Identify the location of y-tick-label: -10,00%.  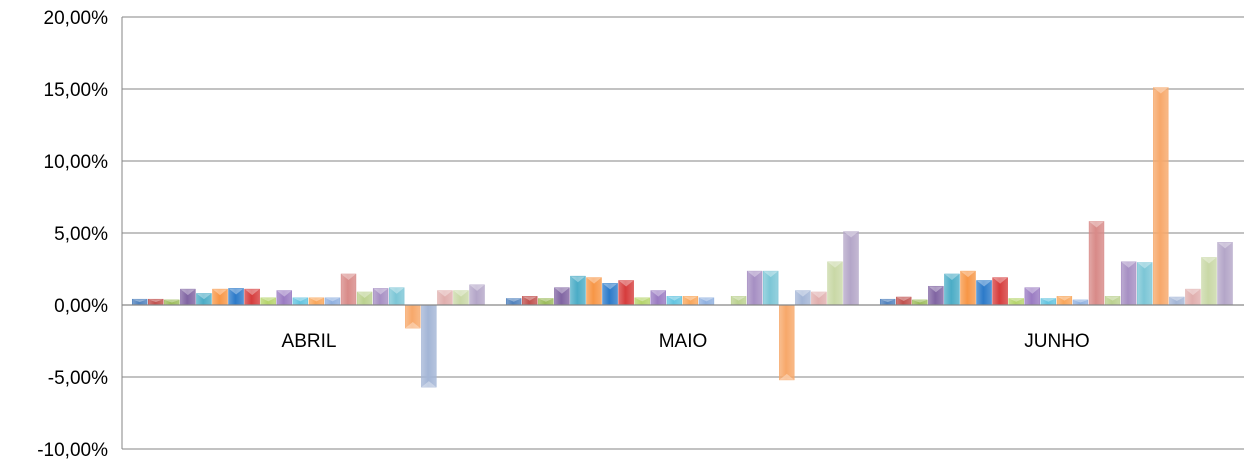
(72, 450).